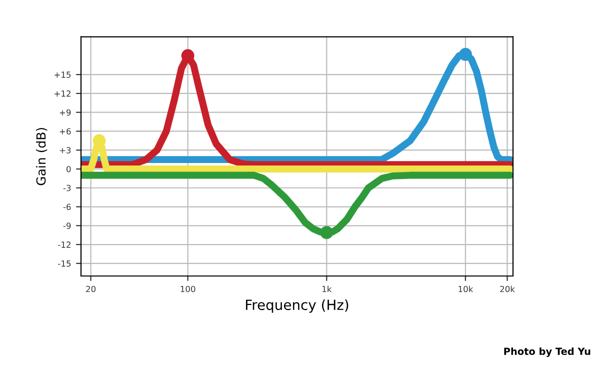 The image size is (600, 368). What do you see at coordinates (42, 157) in the screenshot?
I see `y-axis-title: Gain (dB)` at bounding box center [42, 157].